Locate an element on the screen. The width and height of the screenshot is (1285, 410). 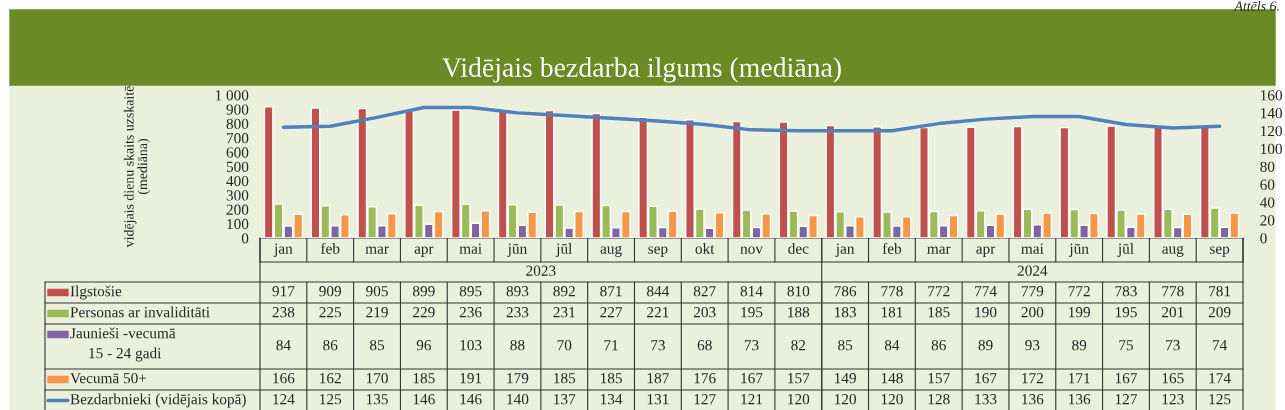
data-label: 233 is located at coordinates (517, 312).